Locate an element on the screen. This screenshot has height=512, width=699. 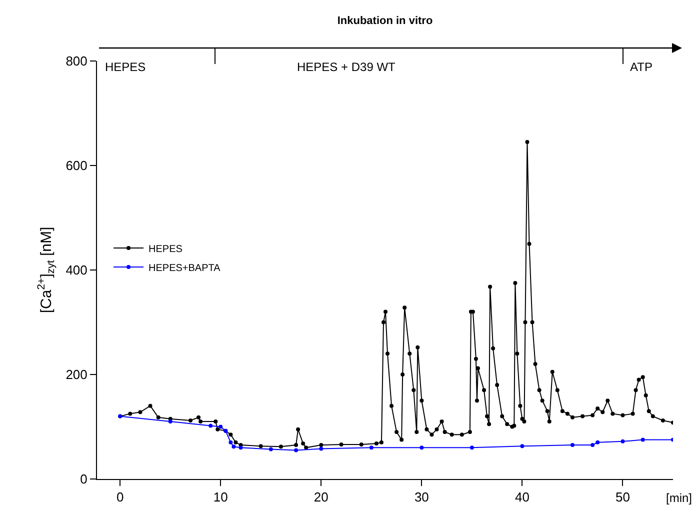
y-tick-label: 0 is located at coordinates (84, 479).